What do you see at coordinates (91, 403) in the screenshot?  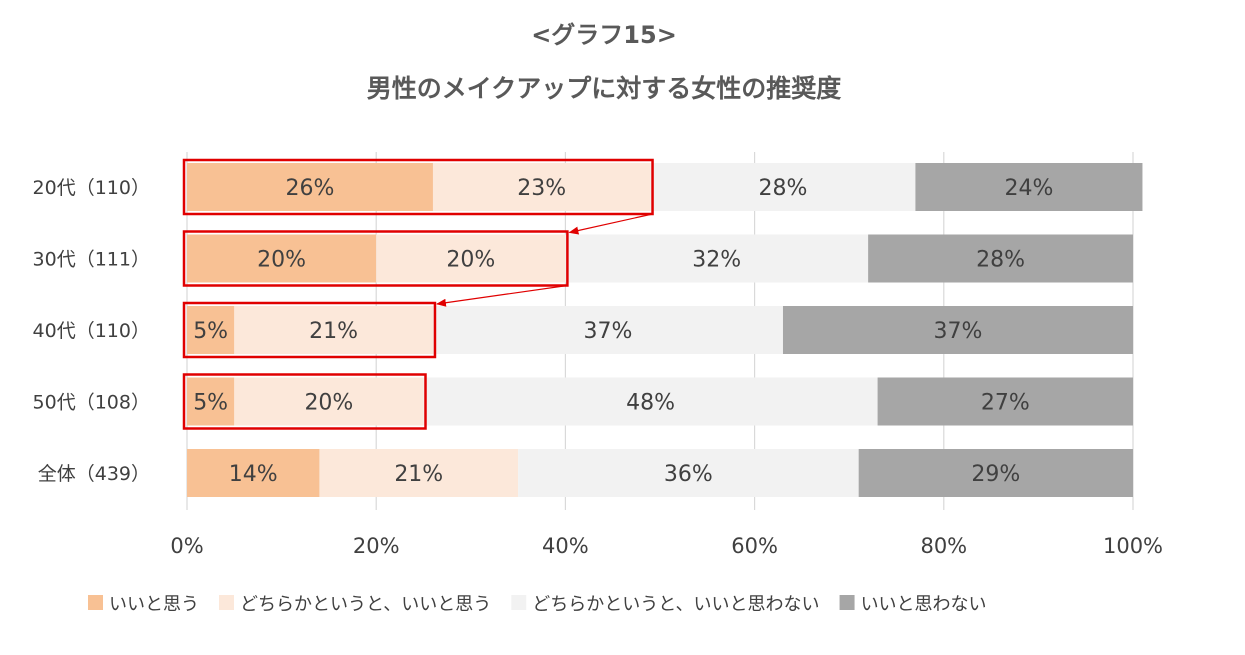 I see `category-label: 50代（108）` at bounding box center [91, 403].